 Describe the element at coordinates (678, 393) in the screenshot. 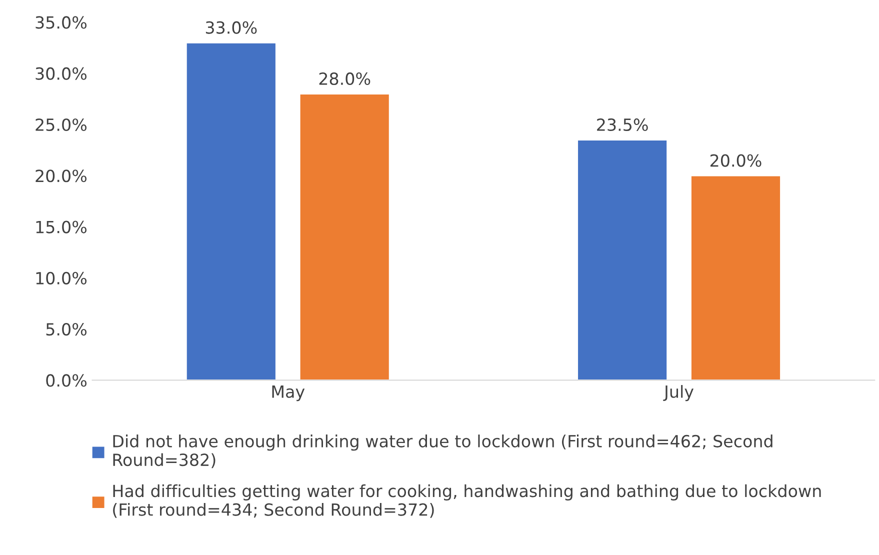

I see `x-tick-label: July` at that location.